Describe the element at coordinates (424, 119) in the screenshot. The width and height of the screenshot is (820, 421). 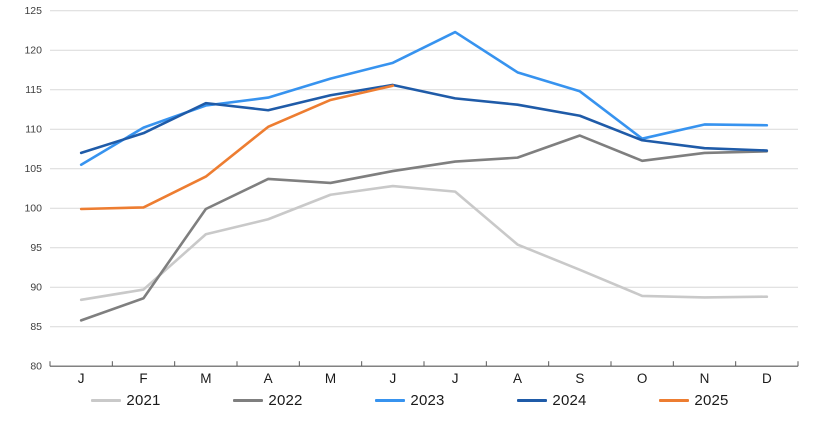
I see `series-line-2024` at that location.